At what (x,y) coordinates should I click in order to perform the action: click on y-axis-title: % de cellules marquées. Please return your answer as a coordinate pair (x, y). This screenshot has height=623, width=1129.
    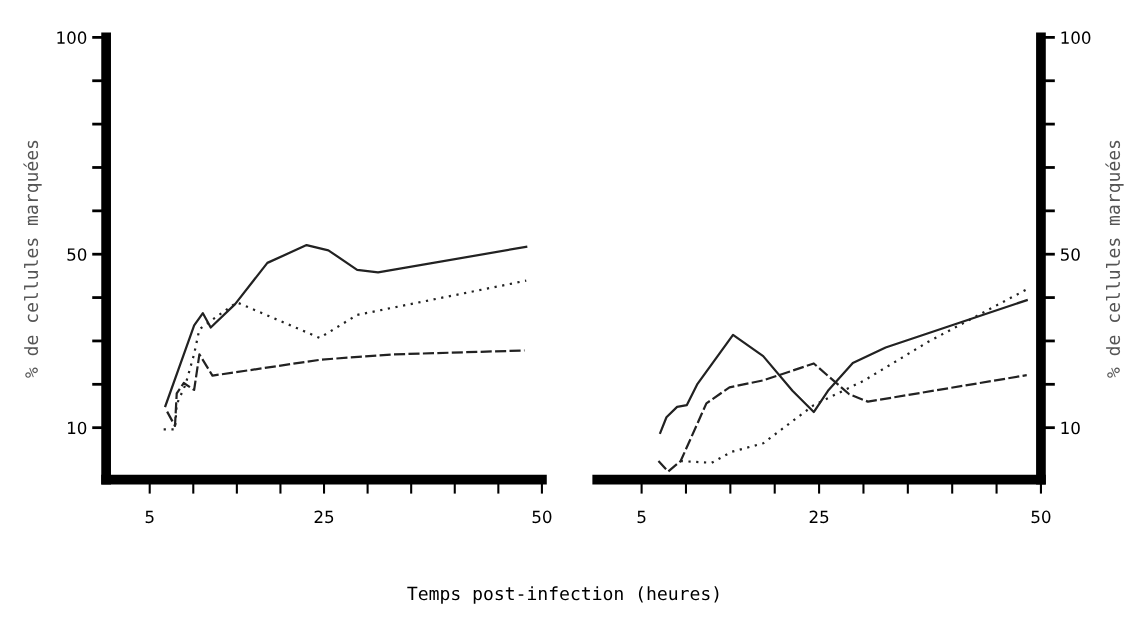
    Looking at the image, I should click on (32, 259).